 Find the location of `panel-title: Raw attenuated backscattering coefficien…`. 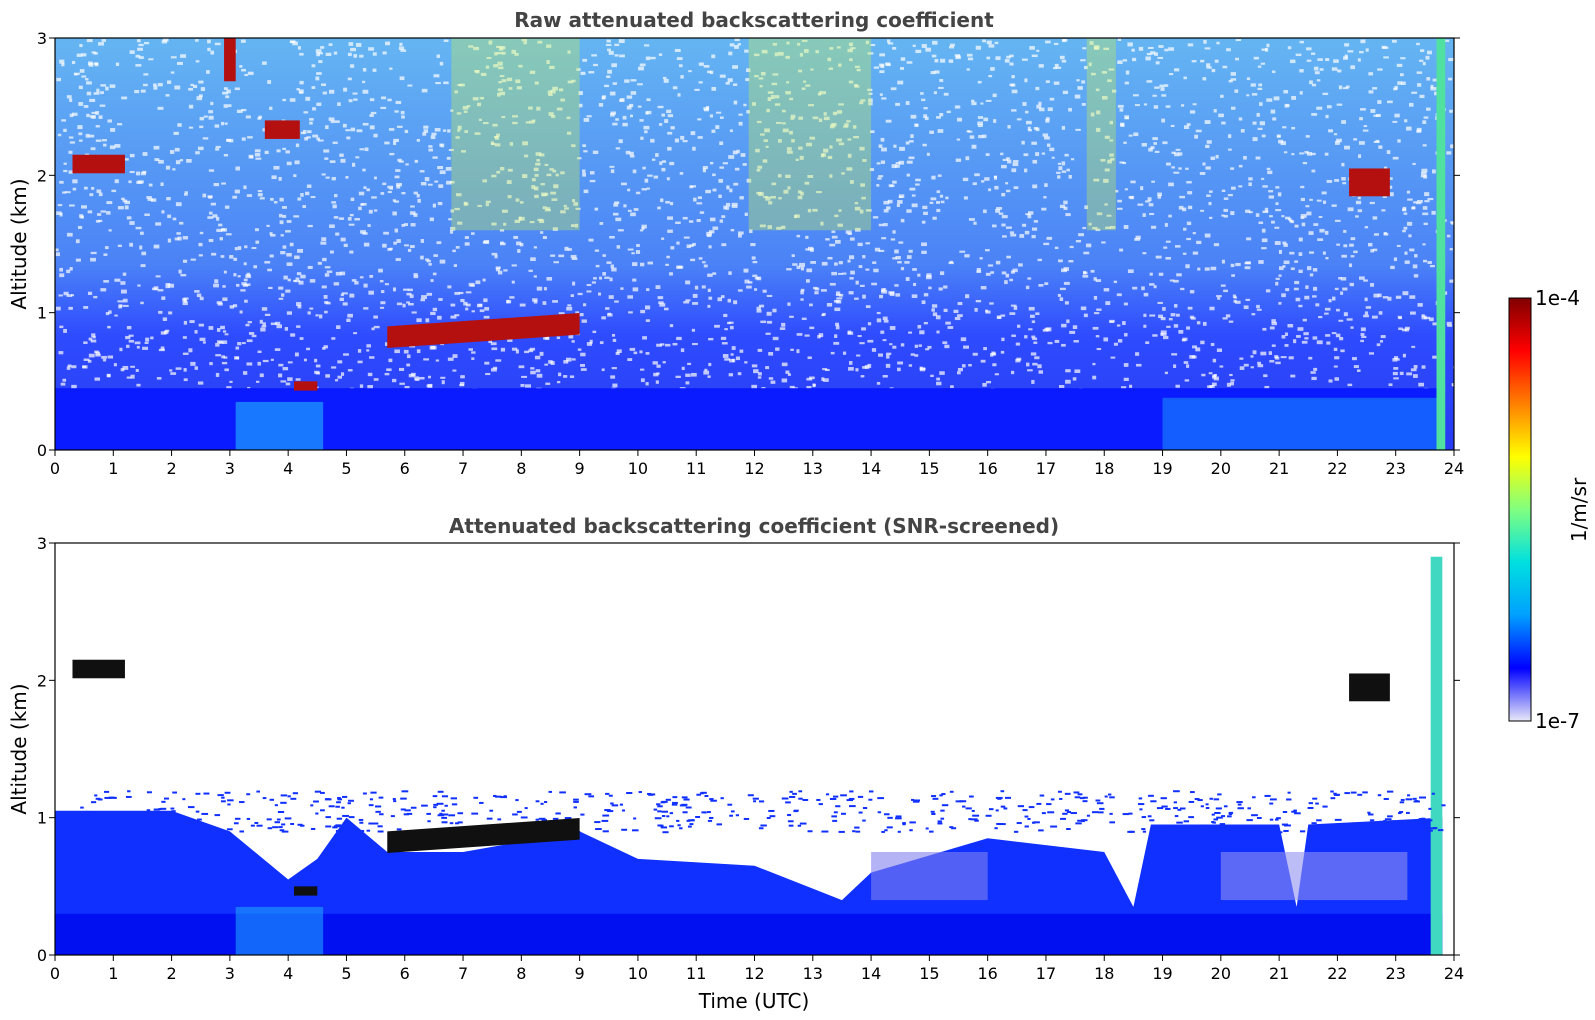

panel-title: Raw attenuated backscattering coefficien… is located at coordinates (754, 20).